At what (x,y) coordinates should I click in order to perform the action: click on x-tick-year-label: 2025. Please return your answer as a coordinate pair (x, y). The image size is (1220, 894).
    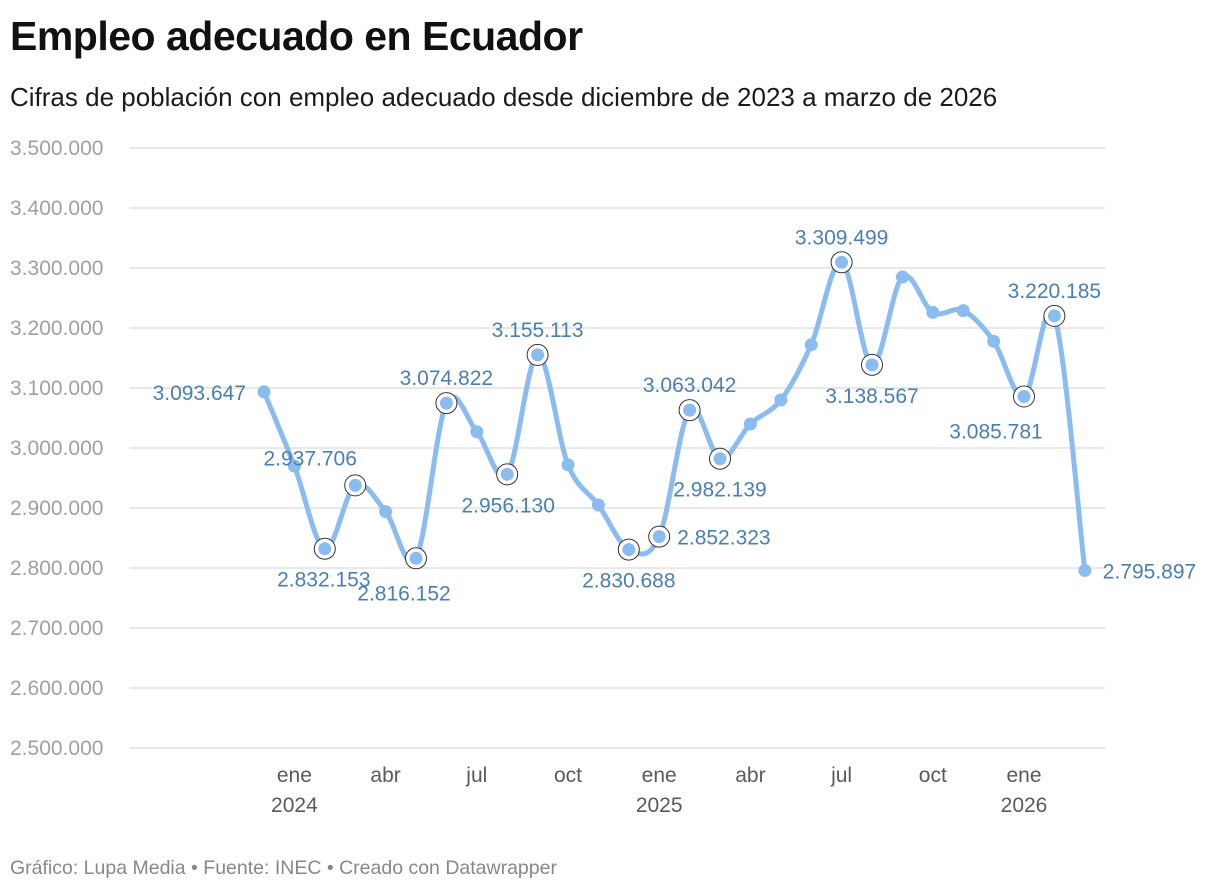
    Looking at the image, I should click on (659, 805).